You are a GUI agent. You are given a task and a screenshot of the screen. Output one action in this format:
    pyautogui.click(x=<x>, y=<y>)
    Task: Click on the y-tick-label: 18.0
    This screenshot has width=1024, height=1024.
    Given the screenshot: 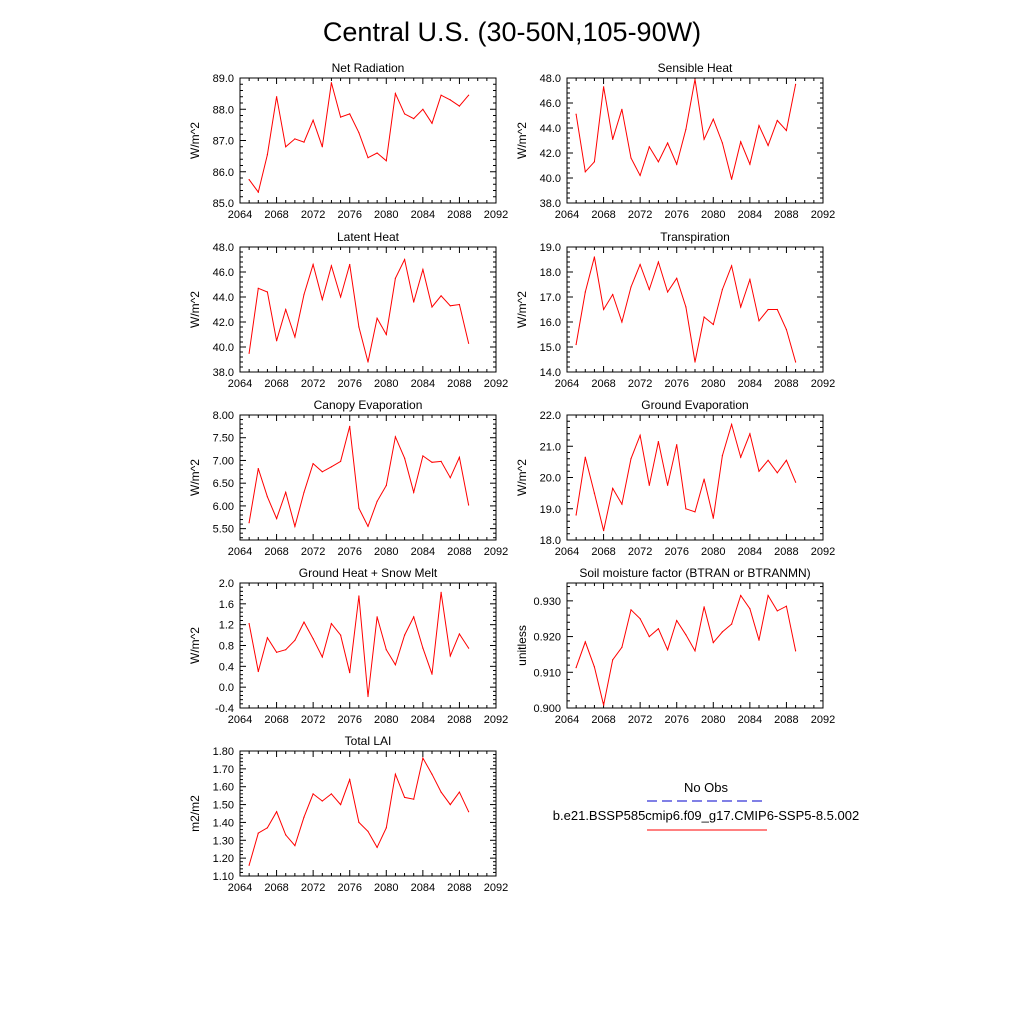 What is the action you would take?
    pyautogui.click(x=550, y=541)
    